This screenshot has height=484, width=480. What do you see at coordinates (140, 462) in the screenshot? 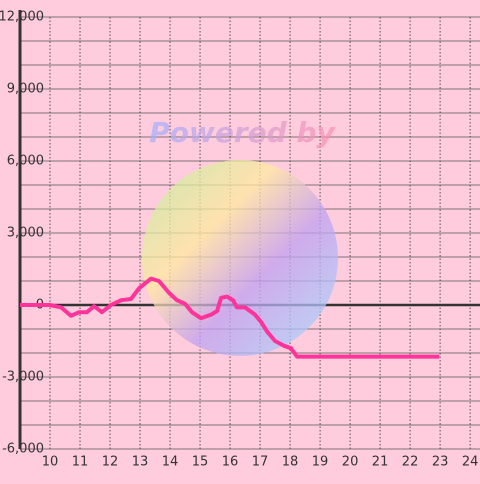
I see `x-tick-label: 13` at bounding box center [140, 462].